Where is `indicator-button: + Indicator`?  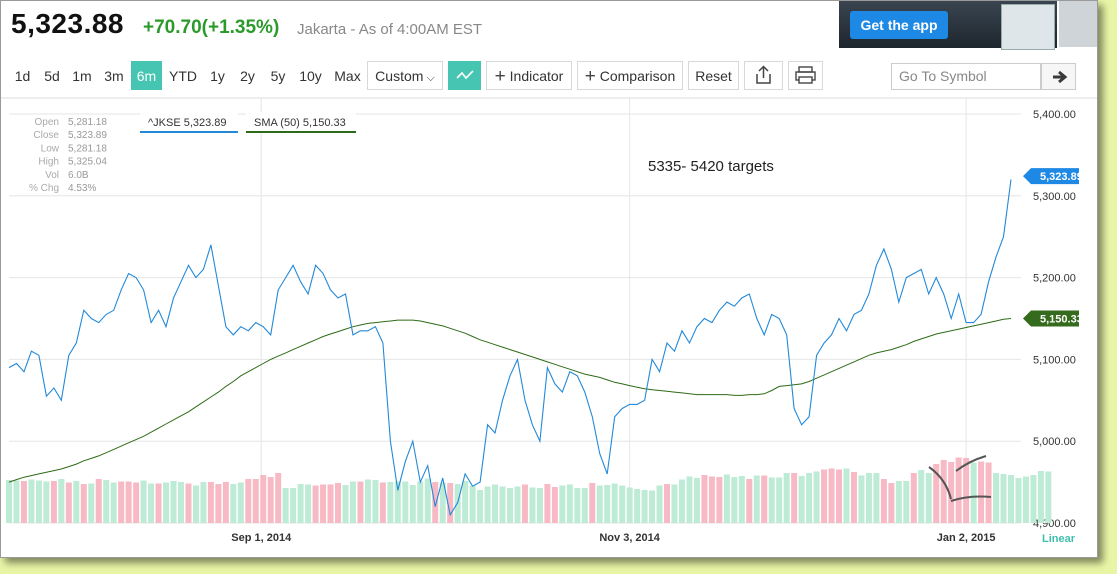 indicator-button: + Indicator is located at coordinates (529, 75).